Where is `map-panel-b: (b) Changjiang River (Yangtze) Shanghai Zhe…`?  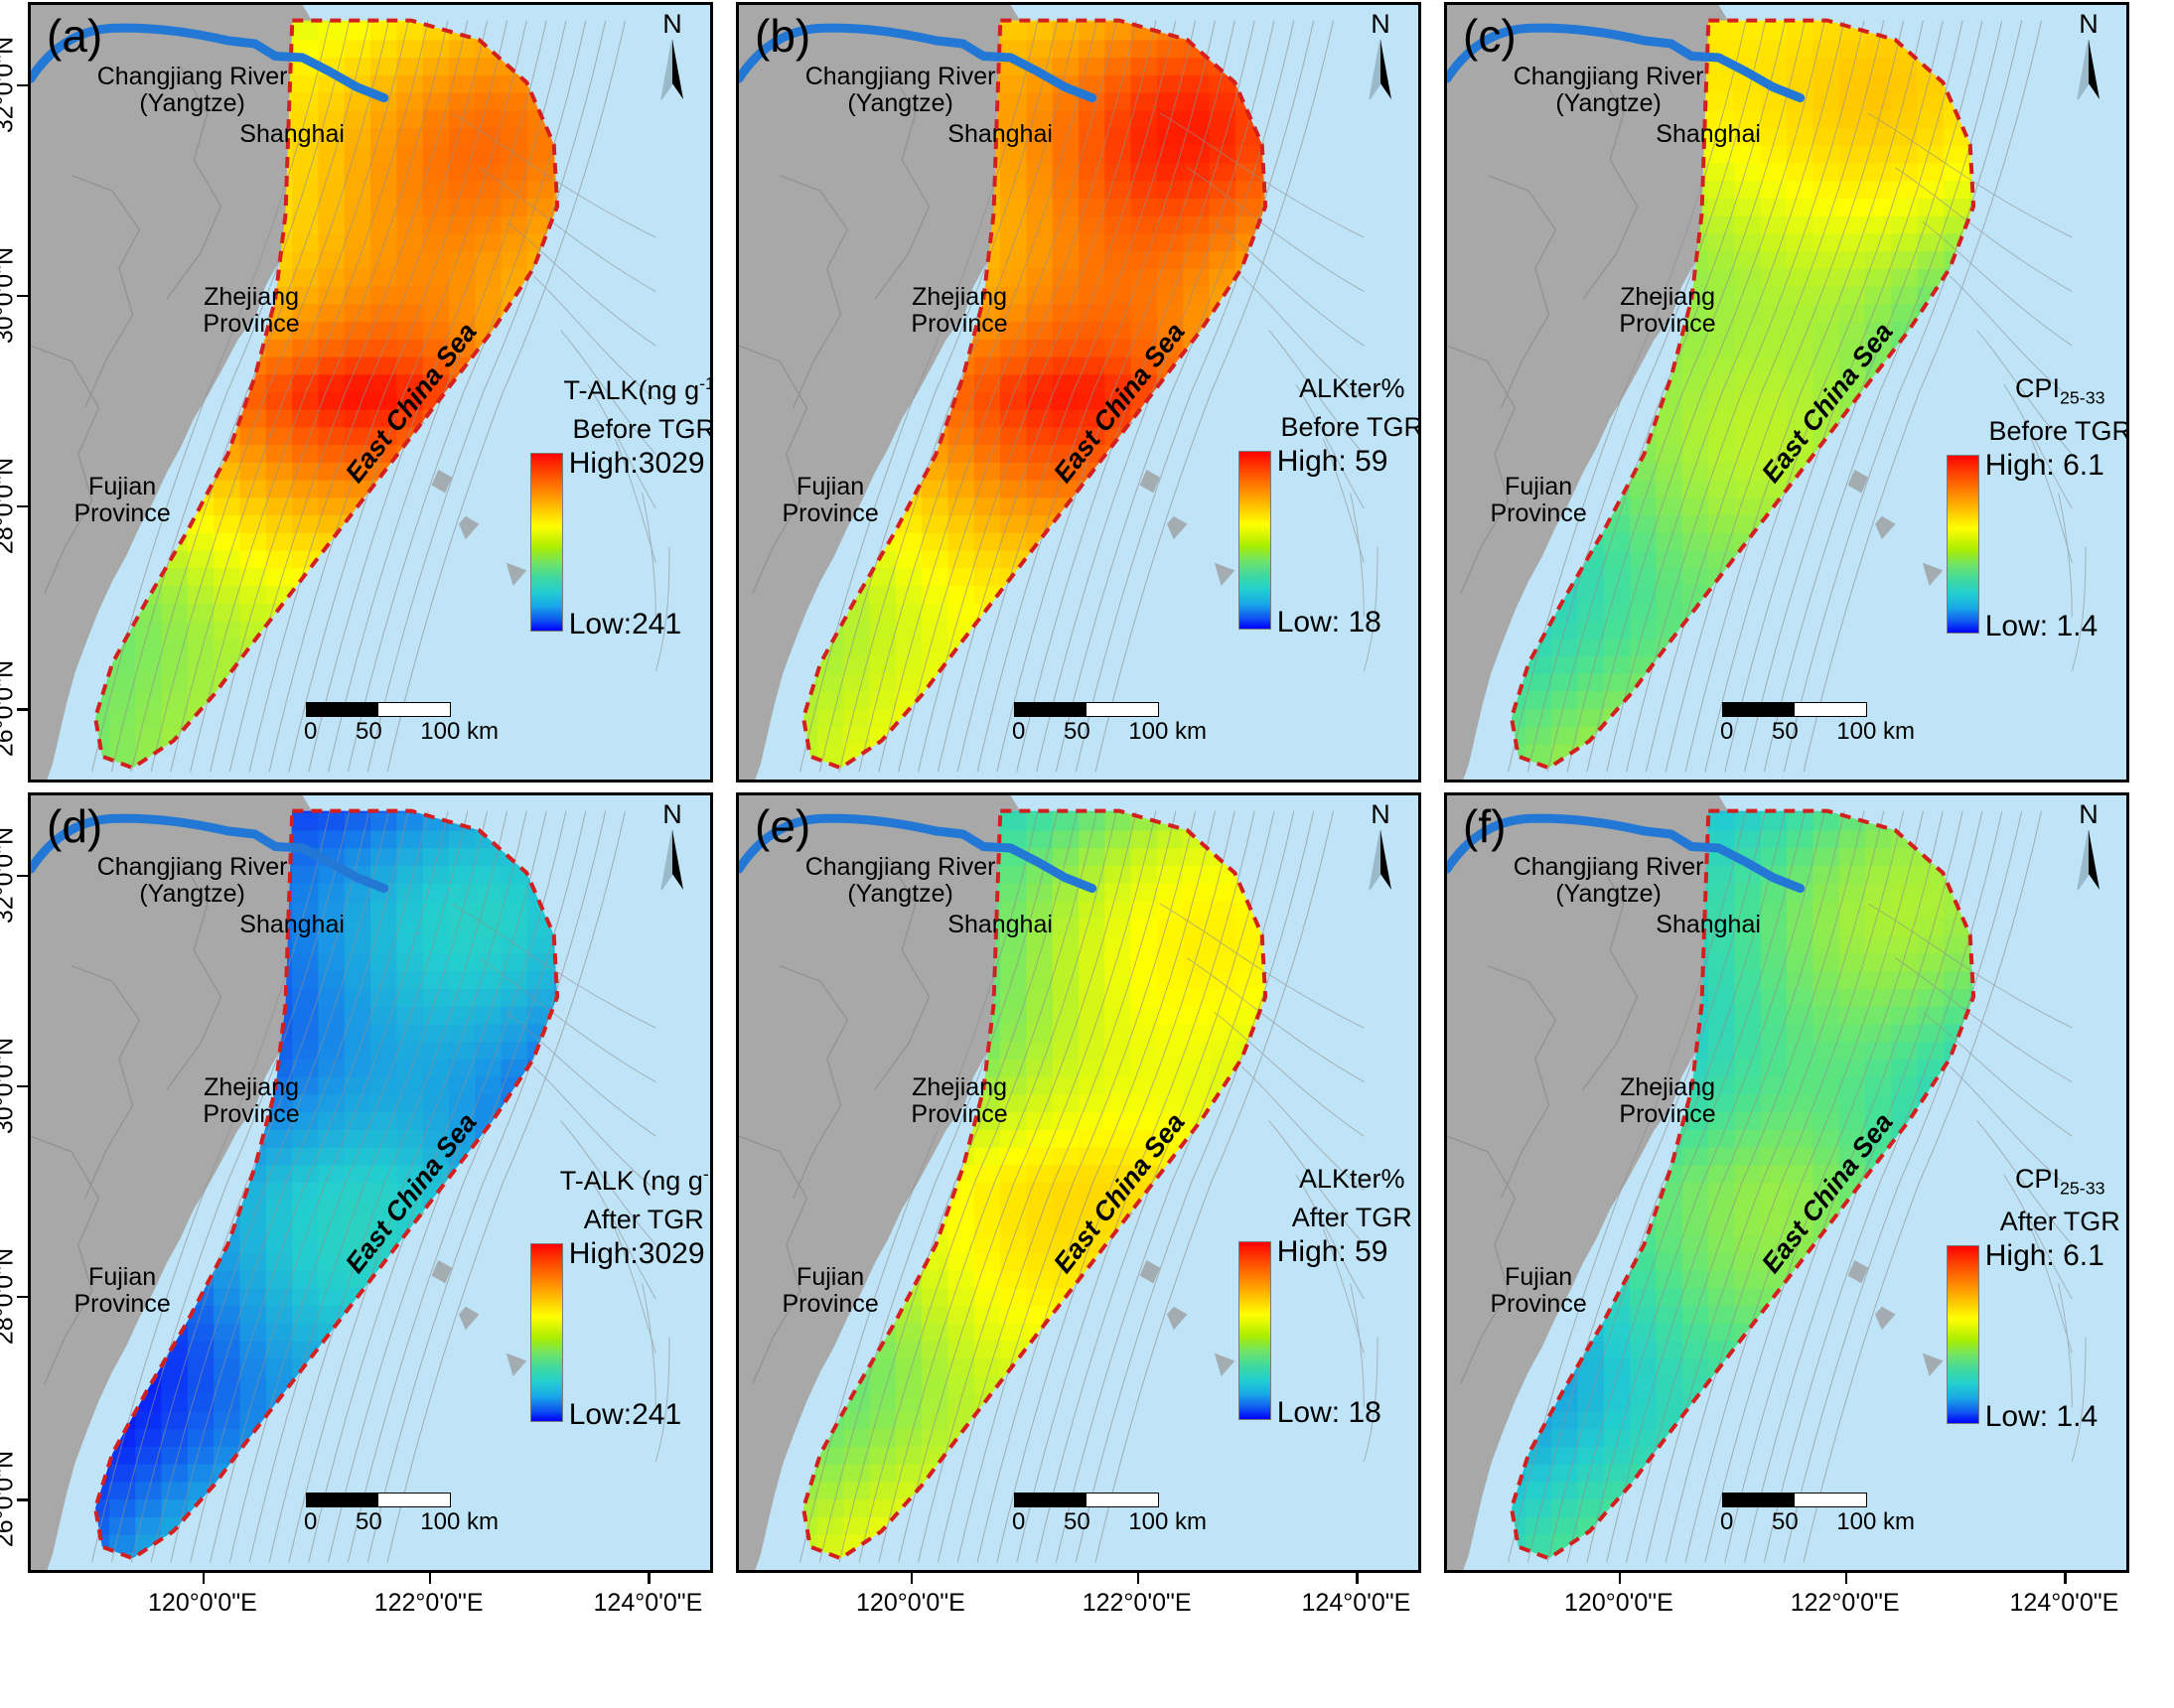
map-panel-b: (b) Changjiang River (Yangtze) Shanghai Zhe… is located at coordinates (1078, 392).